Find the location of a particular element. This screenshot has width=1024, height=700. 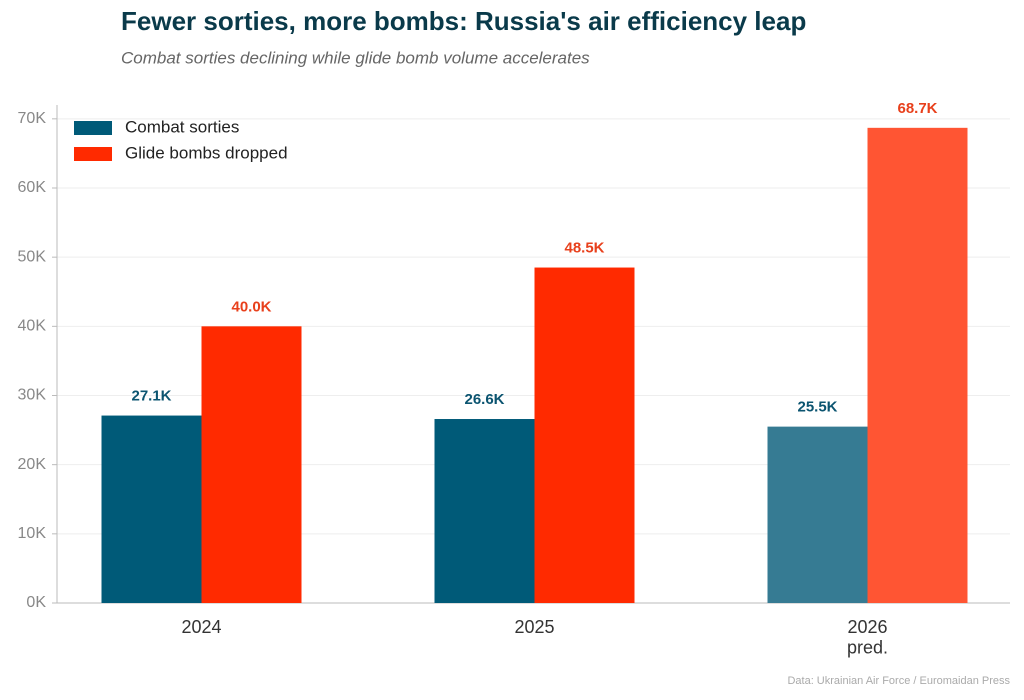

value-label: 26.6K is located at coordinates (484, 399).